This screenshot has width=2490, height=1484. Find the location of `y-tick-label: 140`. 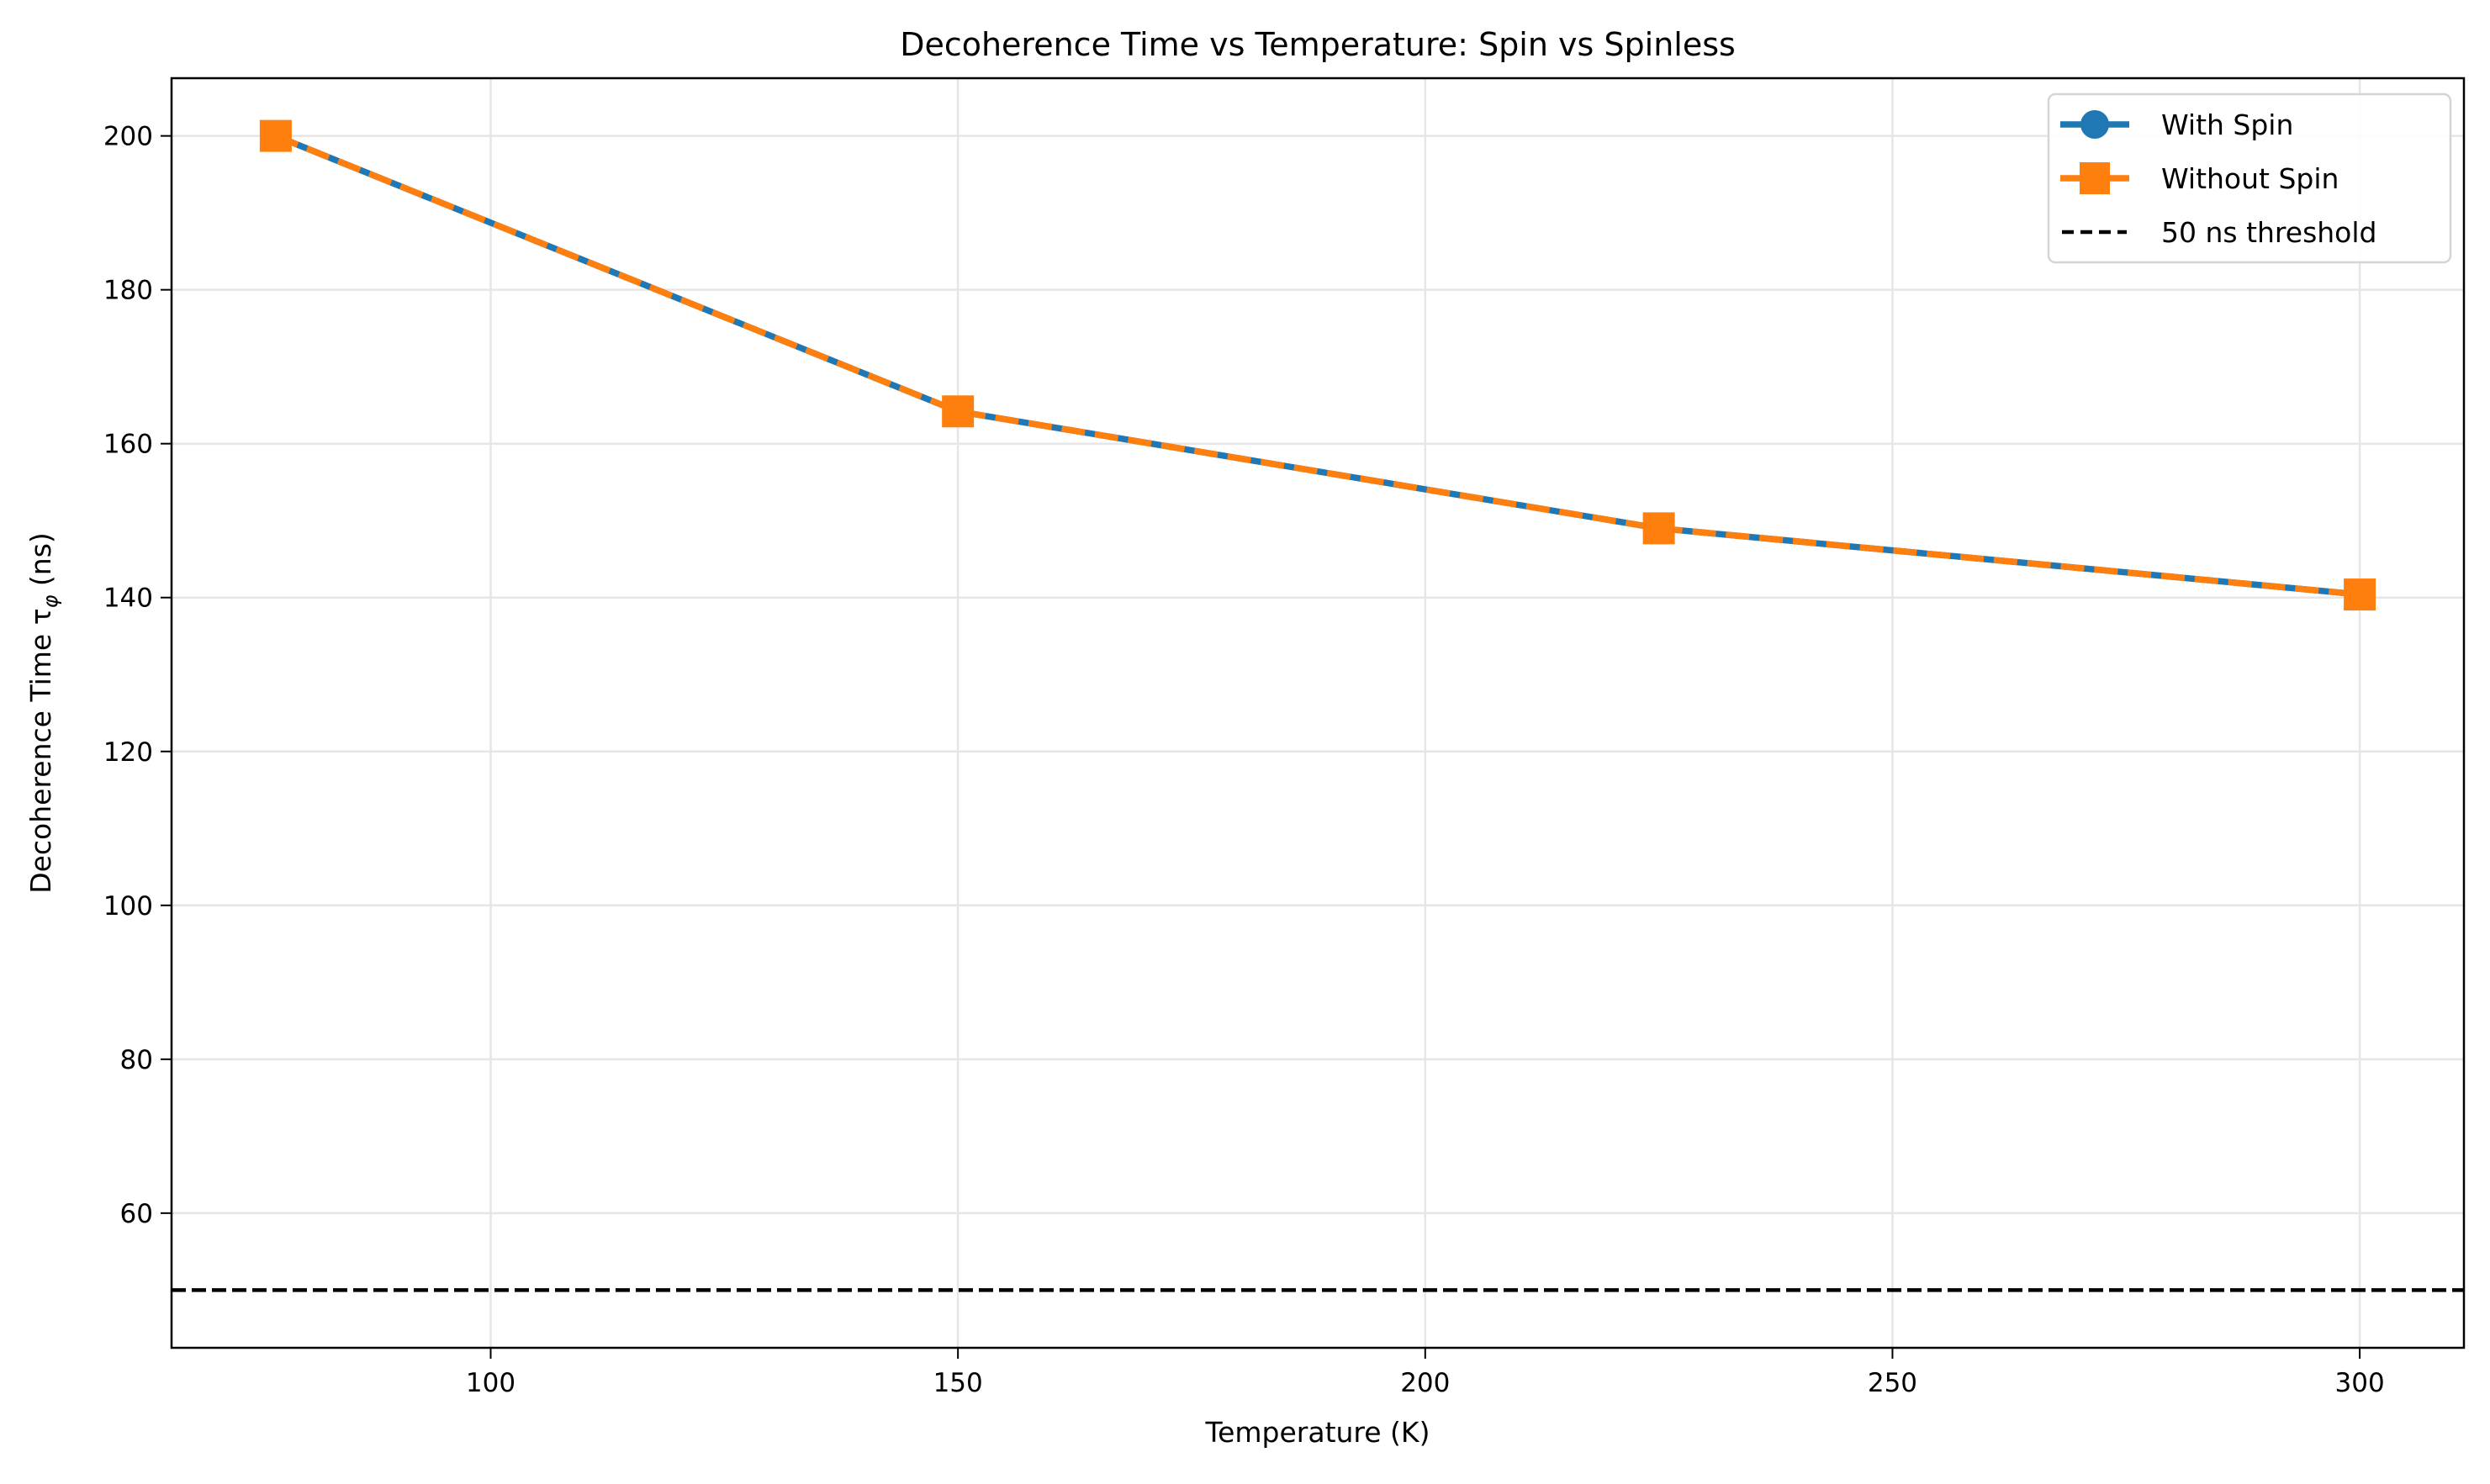

y-tick-label: 140 is located at coordinates (128, 599).